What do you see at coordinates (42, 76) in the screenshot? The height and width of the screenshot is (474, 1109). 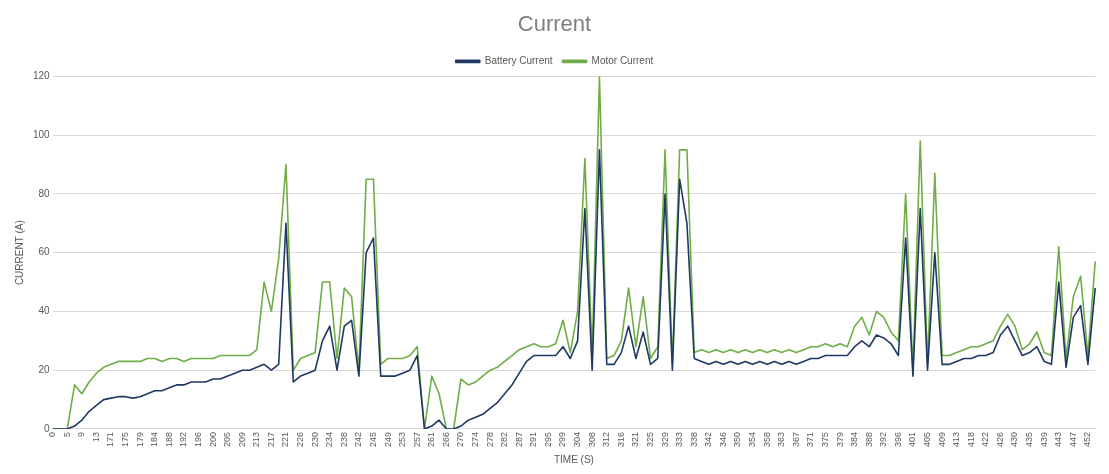 I see `y-tick-label: 120` at bounding box center [42, 76].